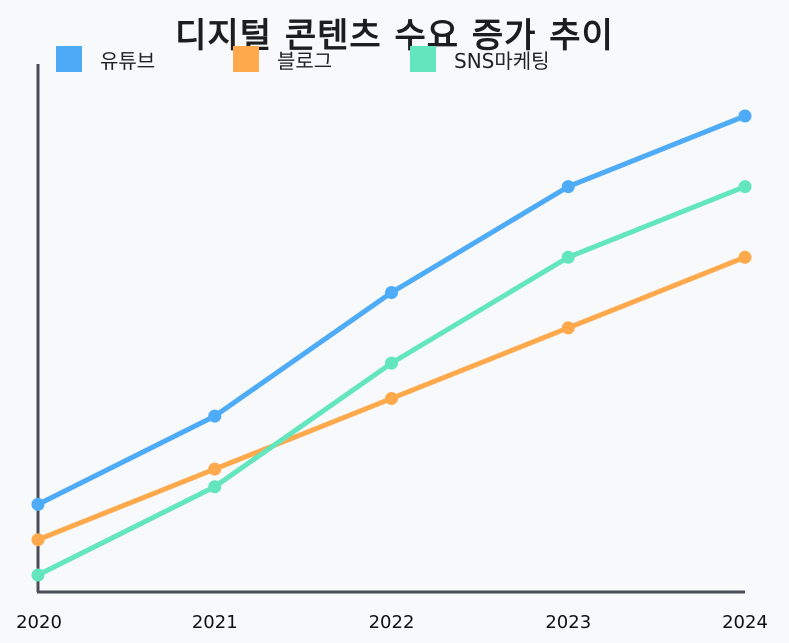 Image resolution: width=789 pixels, height=643 pixels. What do you see at coordinates (69, 59) in the screenshot?
I see `legend-swatch-youtube` at bounding box center [69, 59].